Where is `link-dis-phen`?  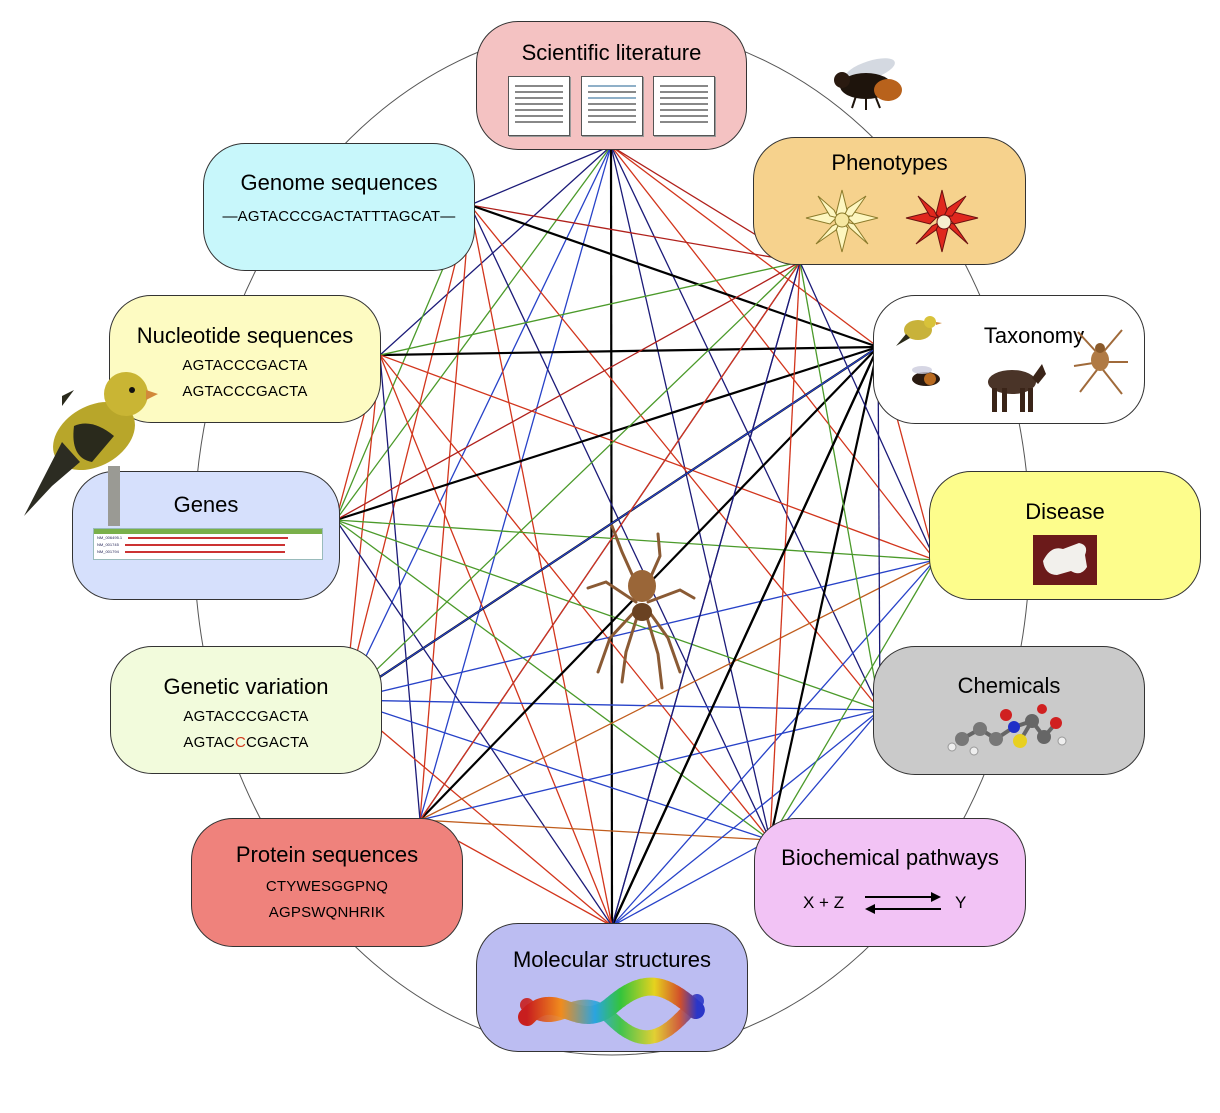 link-dis-phen is located at coordinates (867, 411).